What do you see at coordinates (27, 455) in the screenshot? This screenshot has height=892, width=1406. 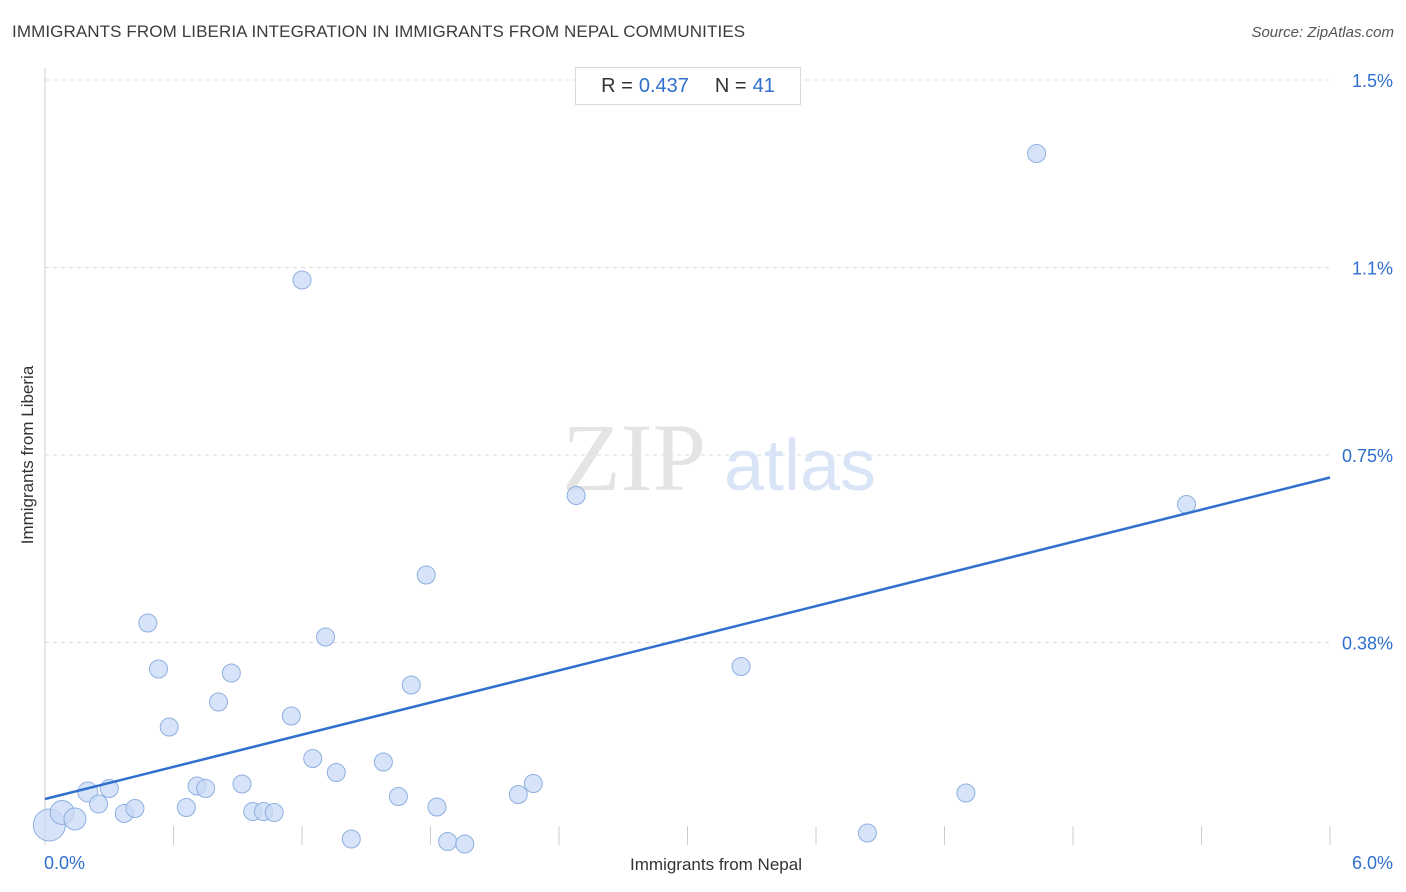 I see `y-axis-label: Immigrants from Liberia` at bounding box center [27, 455].